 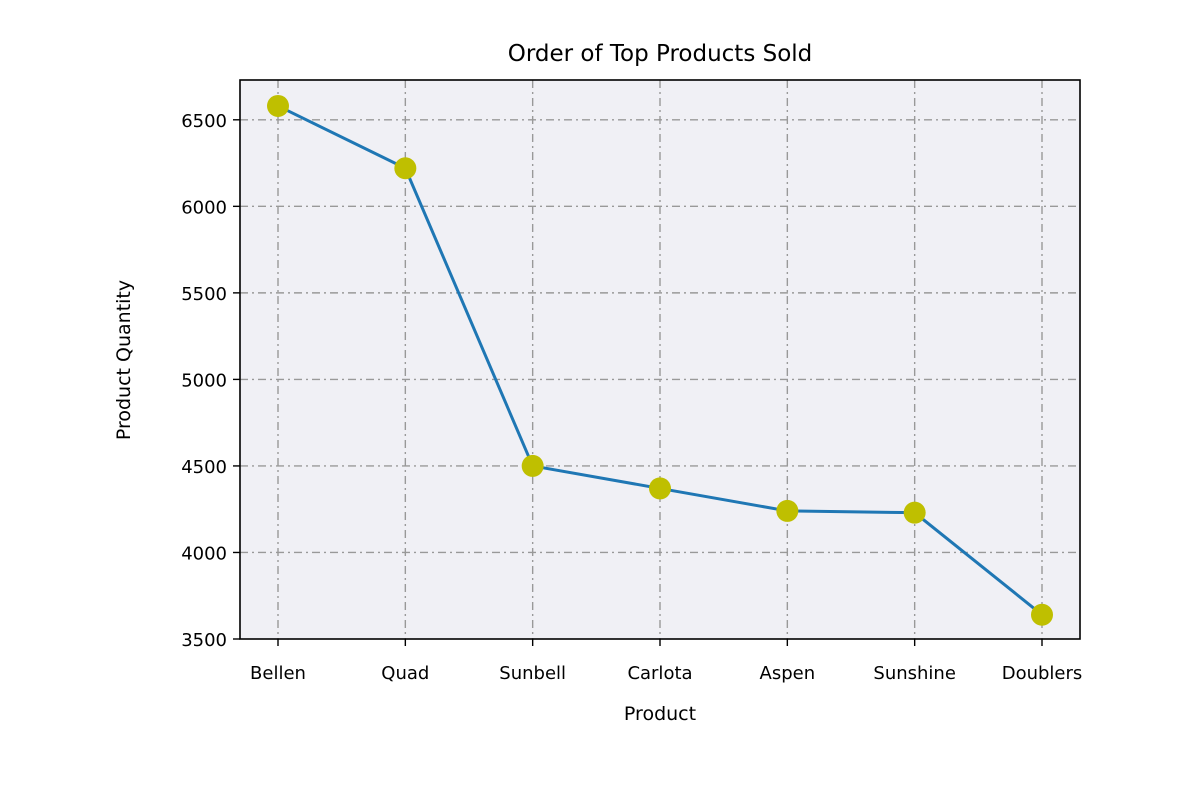 What do you see at coordinates (405, 673) in the screenshot?
I see `x-tick-label: Quad` at bounding box center [405, 673].